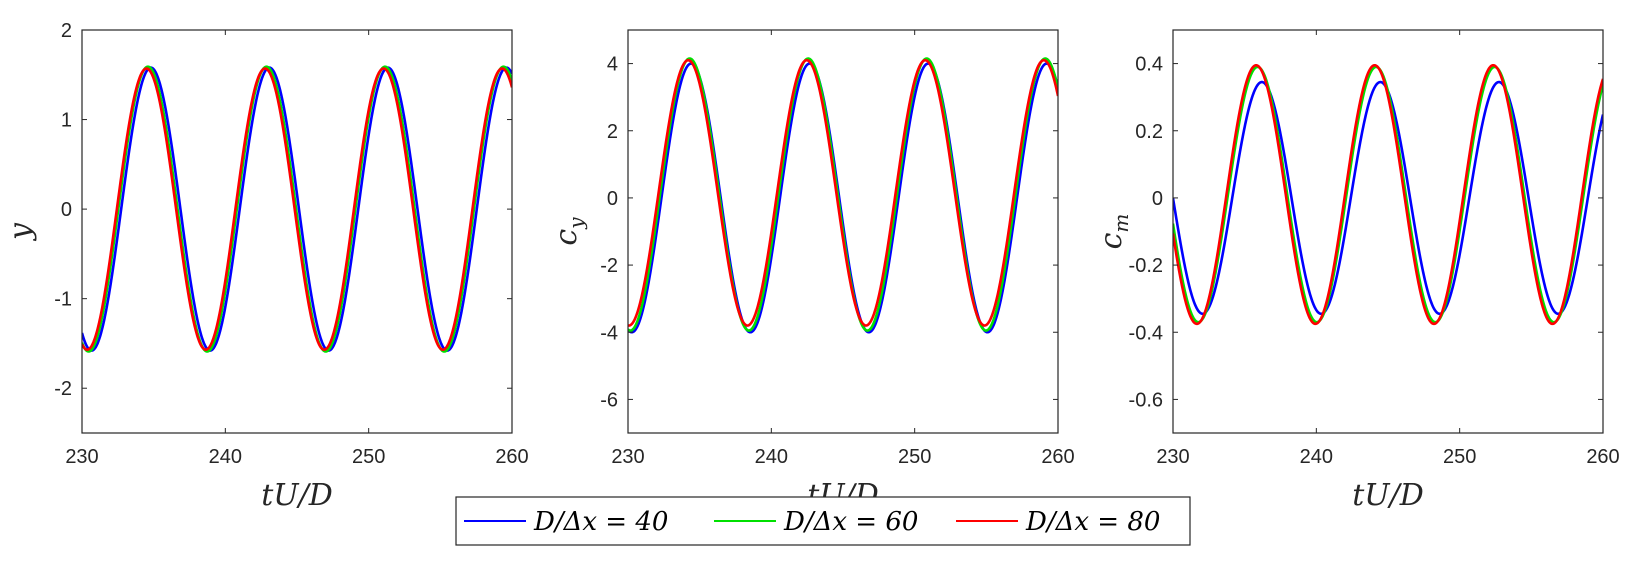  What do you see at coordinates (1146, 266) in the screenshot?
I see `y-tick-label: -0.2` at bounding box center [1146, 266].